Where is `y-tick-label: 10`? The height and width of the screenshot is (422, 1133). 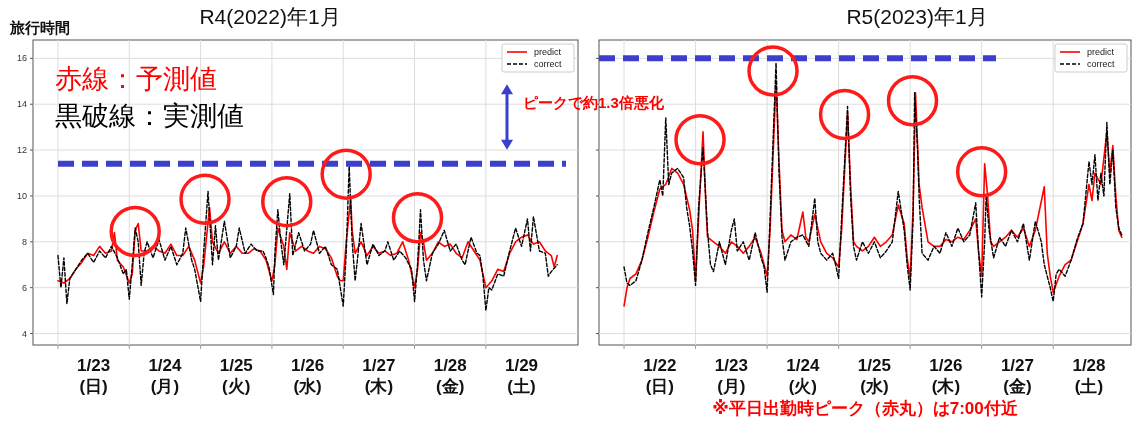 y-tick-label: 10 is located at coordinates (21, 195).